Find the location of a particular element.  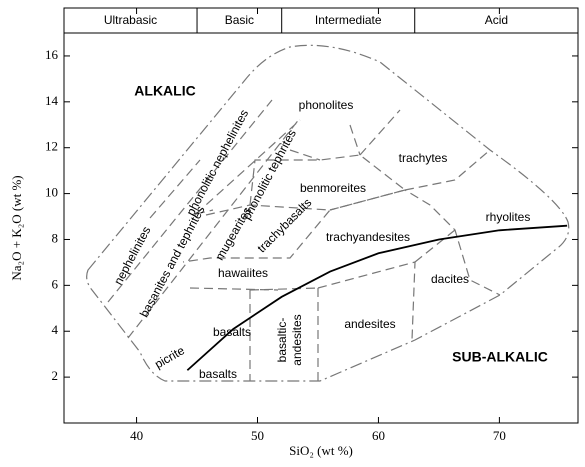

y-axis-label: Na₂O + K₂O (wt %) is located at coordinates (16, 227).